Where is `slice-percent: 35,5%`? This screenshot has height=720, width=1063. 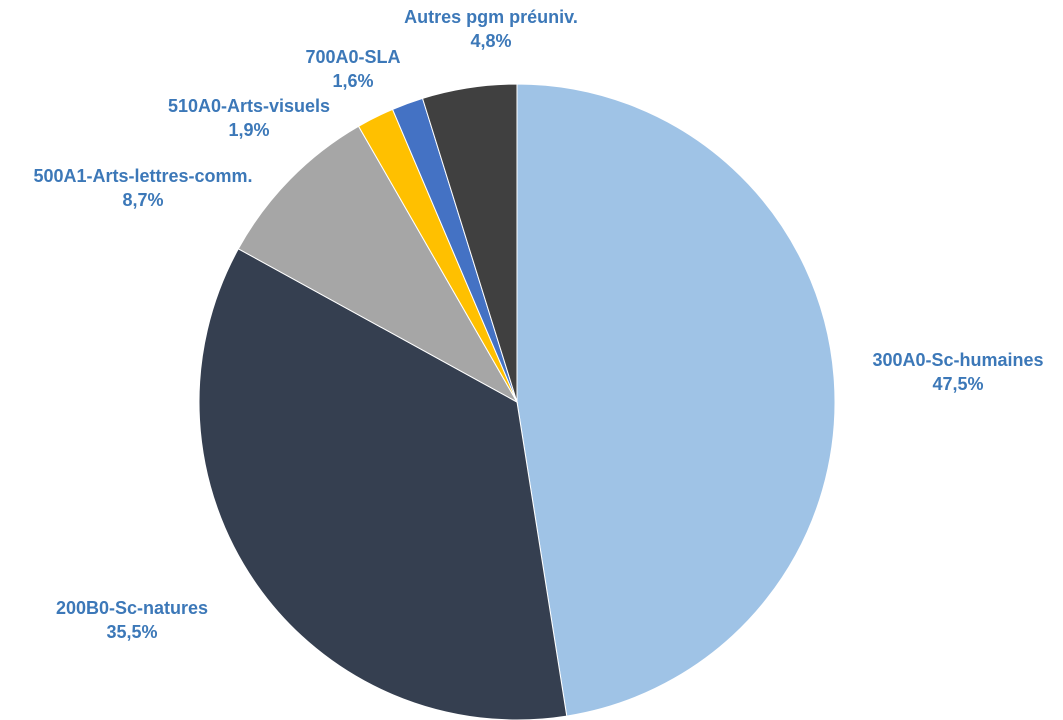
slice-percent: 35,5% is located at coordinates (132, 632).